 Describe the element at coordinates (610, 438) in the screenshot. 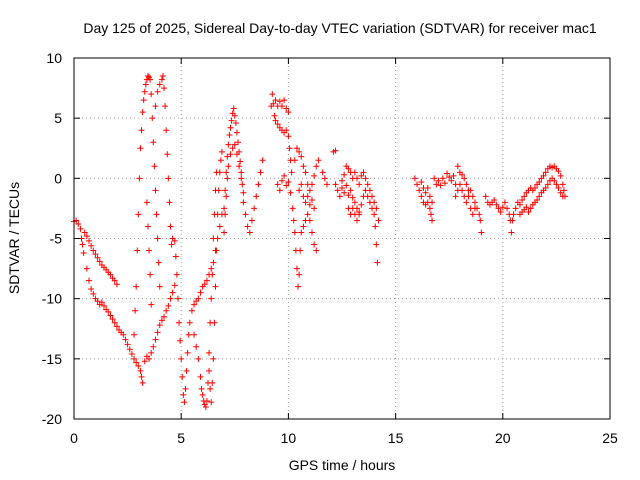

I see `x-tick-label: 25` at that location.